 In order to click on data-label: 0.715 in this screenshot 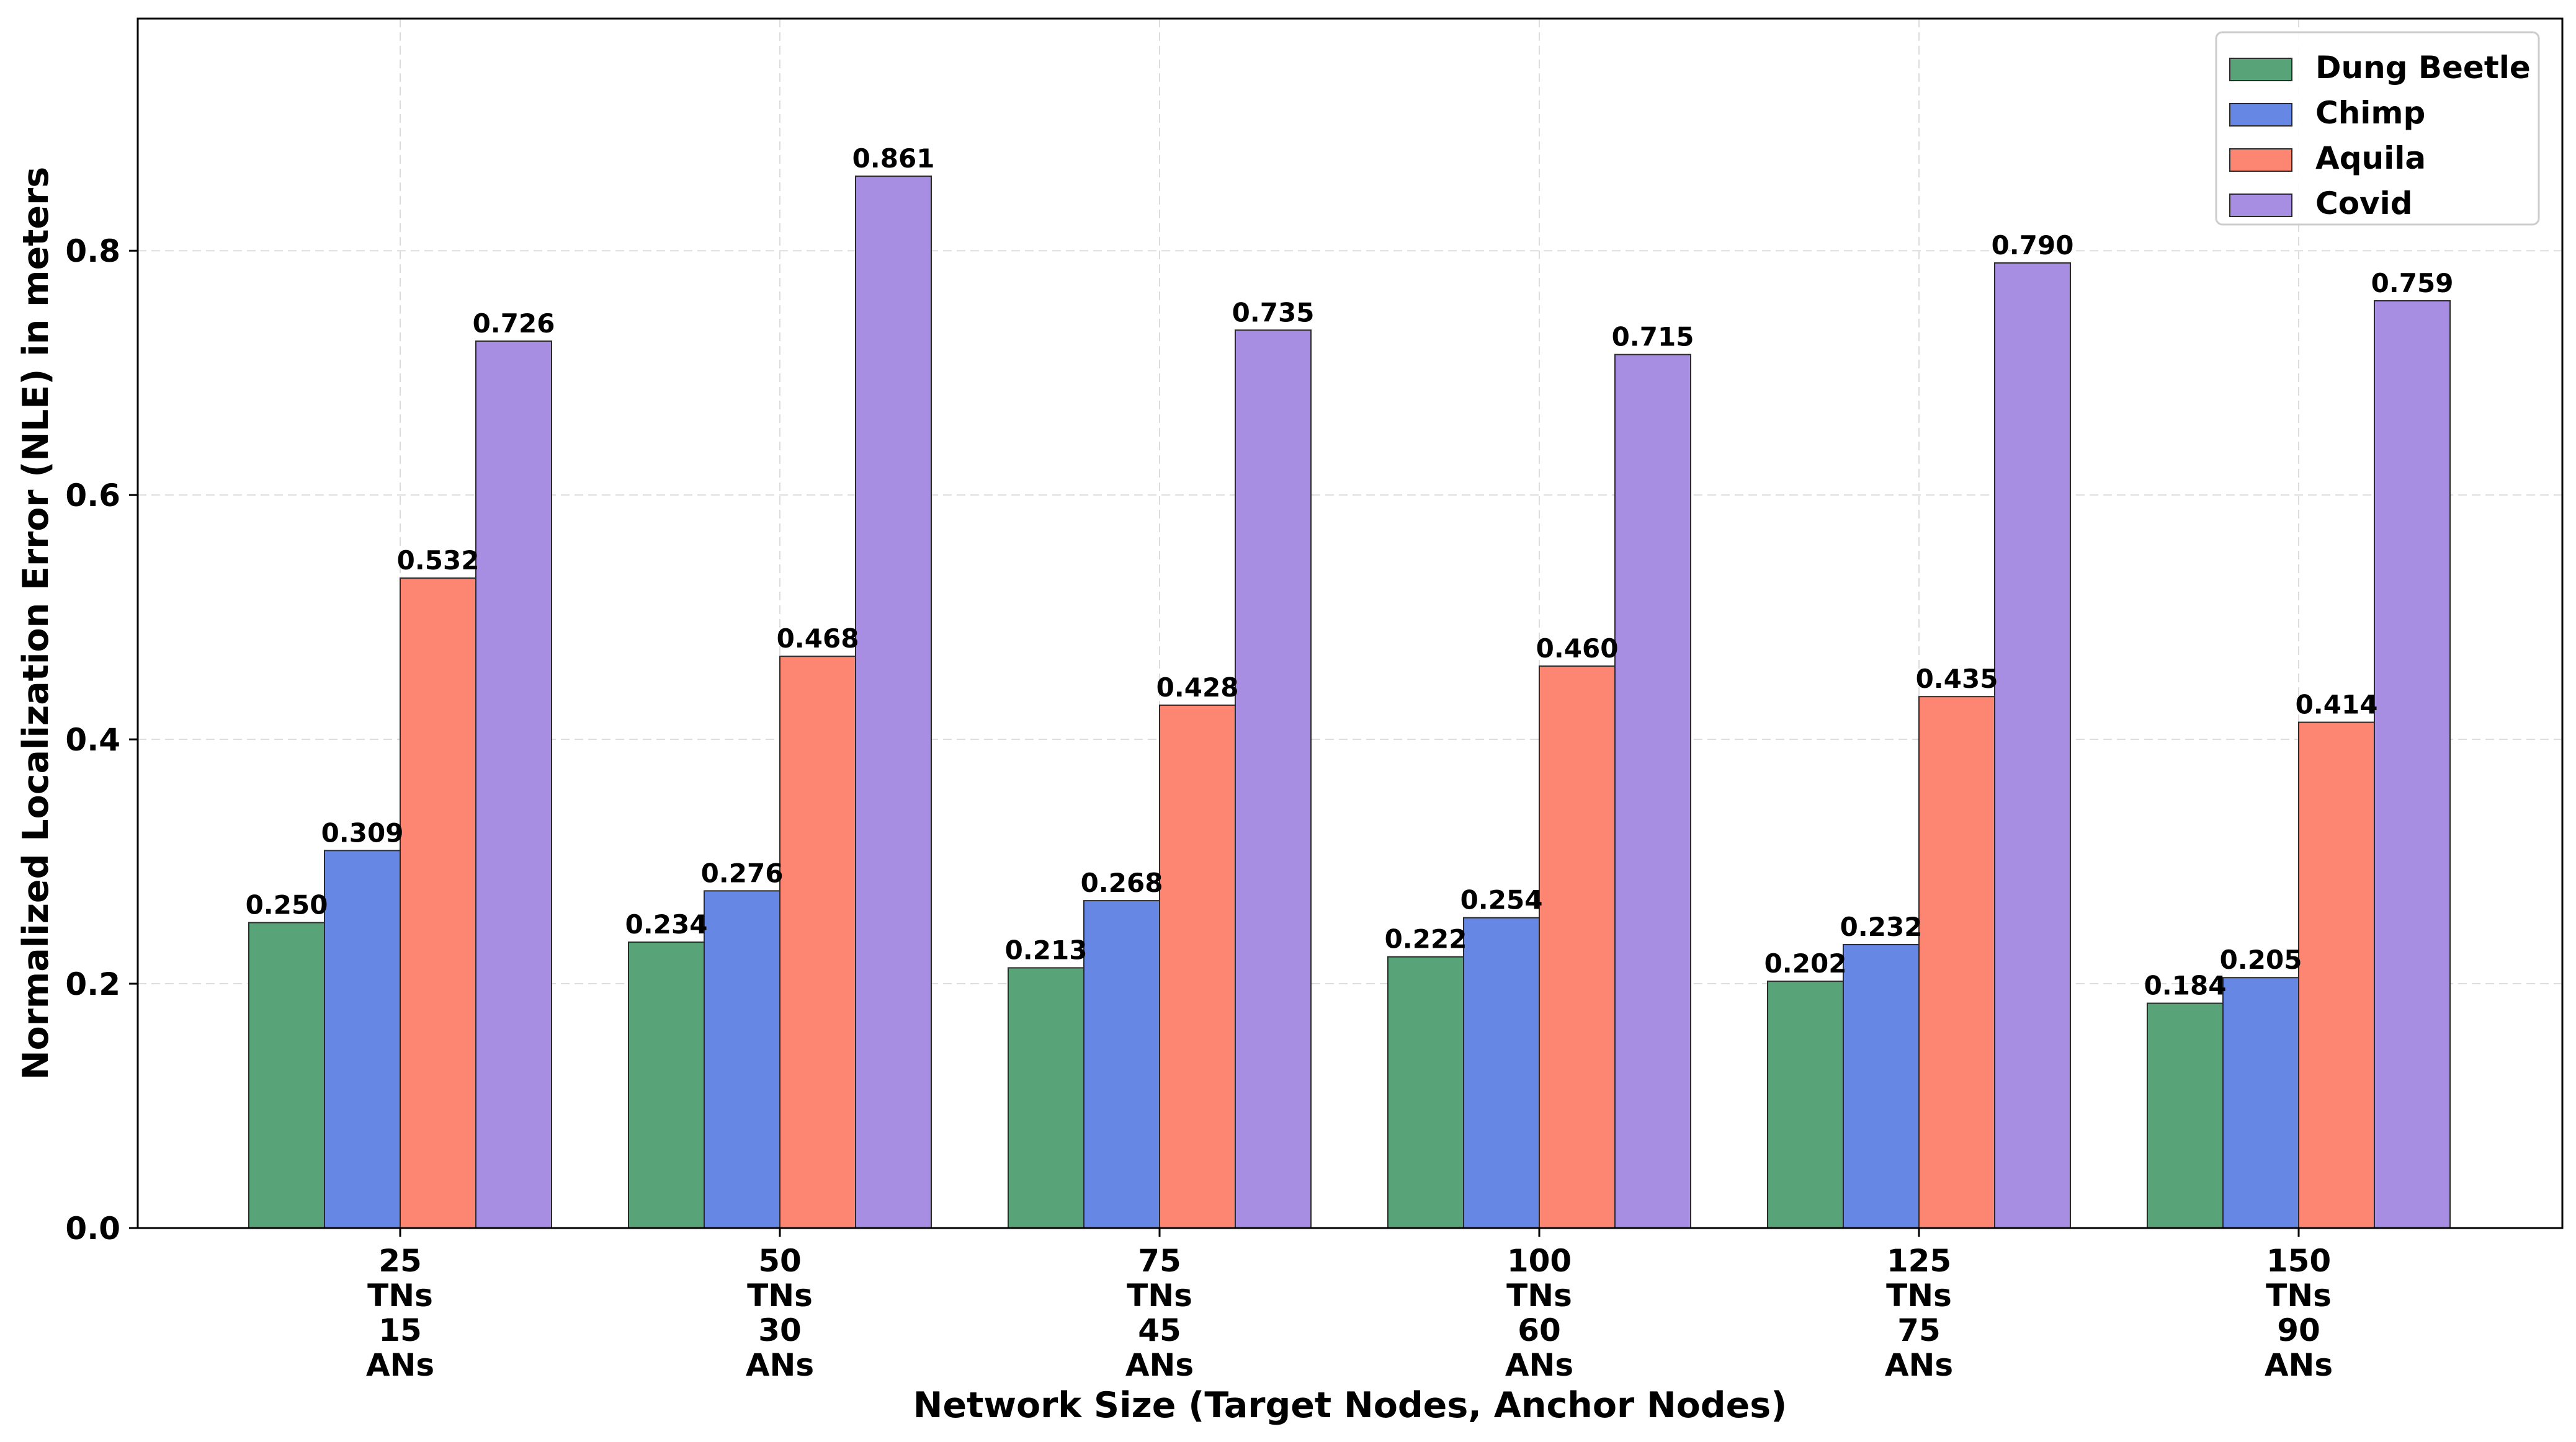, I will do `click(1653, 337)`.